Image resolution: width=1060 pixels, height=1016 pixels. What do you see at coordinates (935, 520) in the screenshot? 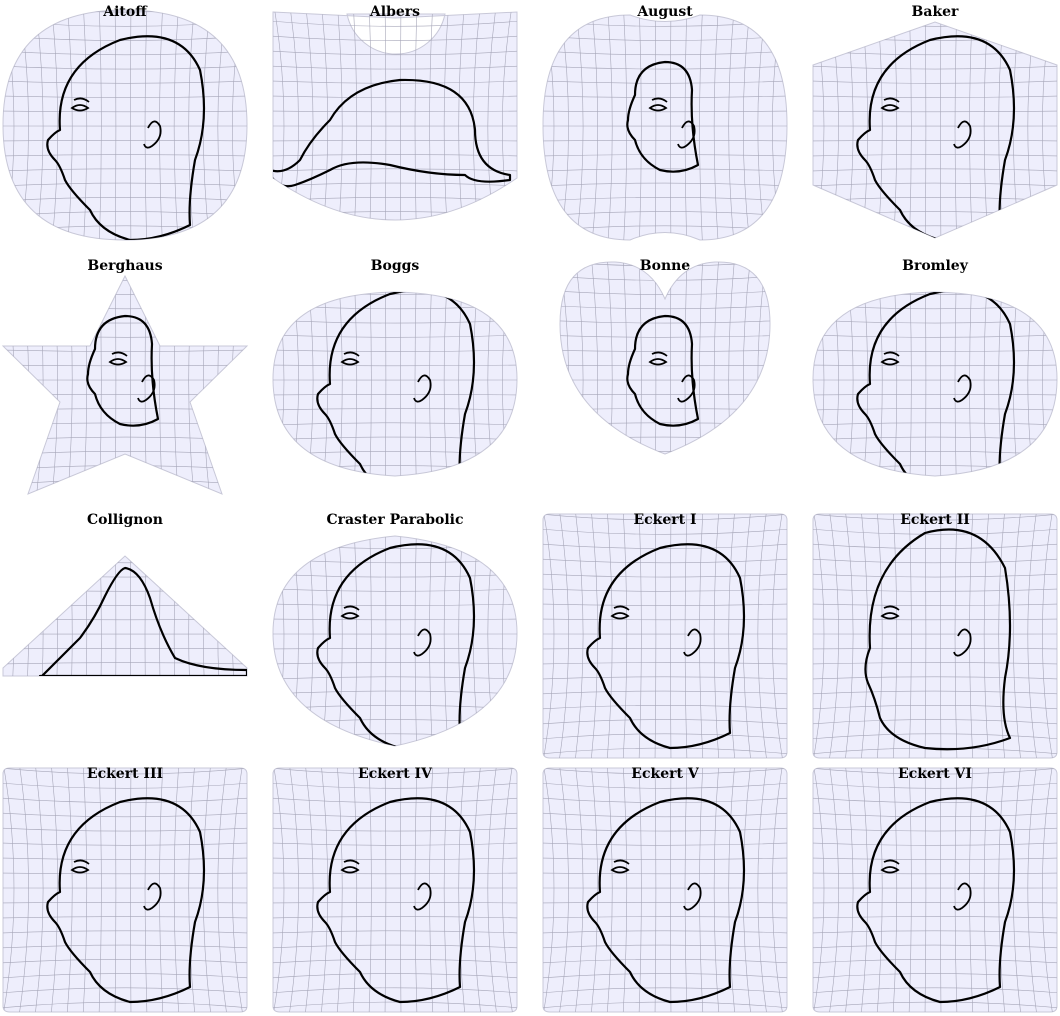
I see `projection-title: Eckert II` at bounding box center [935, 520].